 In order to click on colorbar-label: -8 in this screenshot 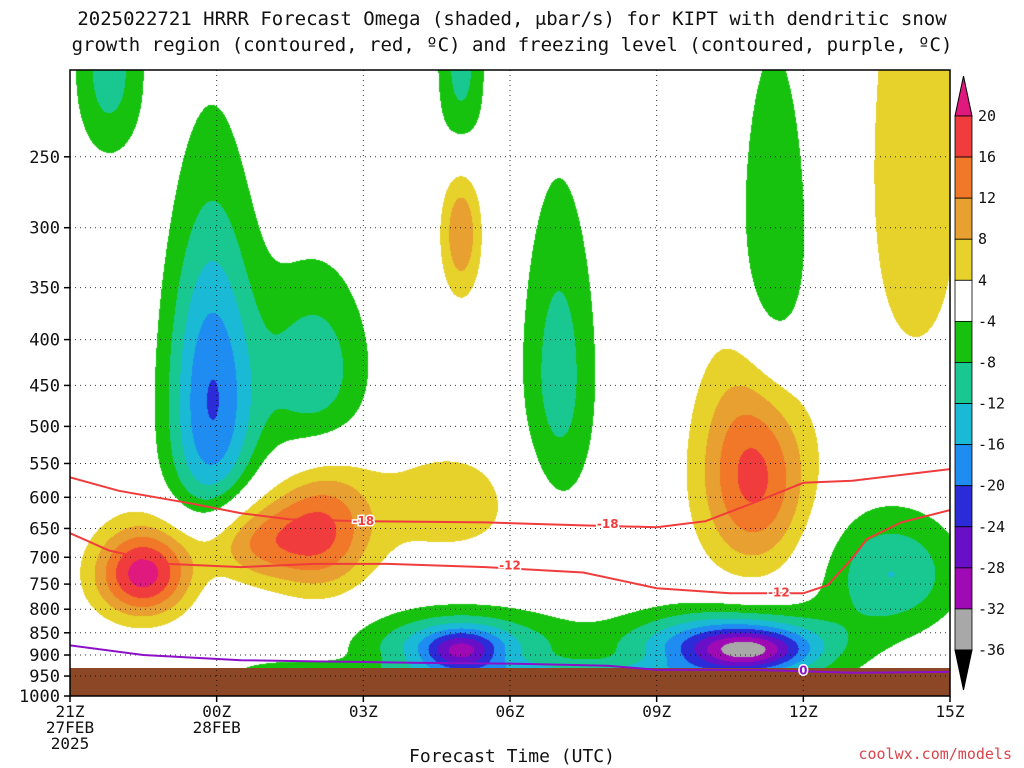, I will do `click(987, 362)`.